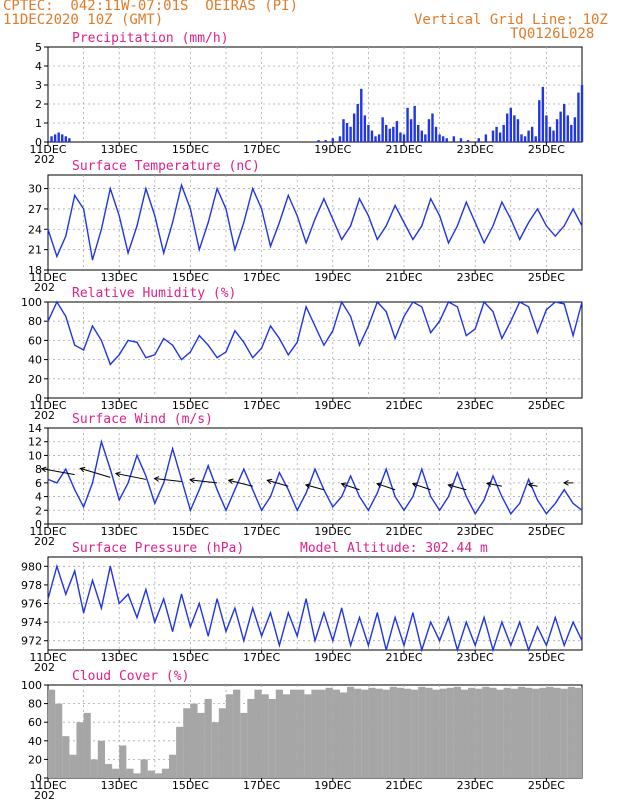 The height and width of the screenshot is (800, 618). Describe the element at coordinates (35, 189) in the screenshot. I see `y-tick-label: 30` at that location.